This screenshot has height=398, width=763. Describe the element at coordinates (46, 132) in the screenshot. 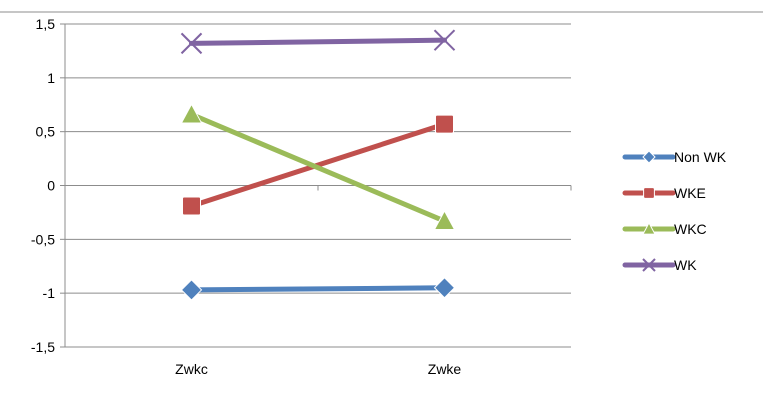

I see `y-tick-label: 0,5` at that location.